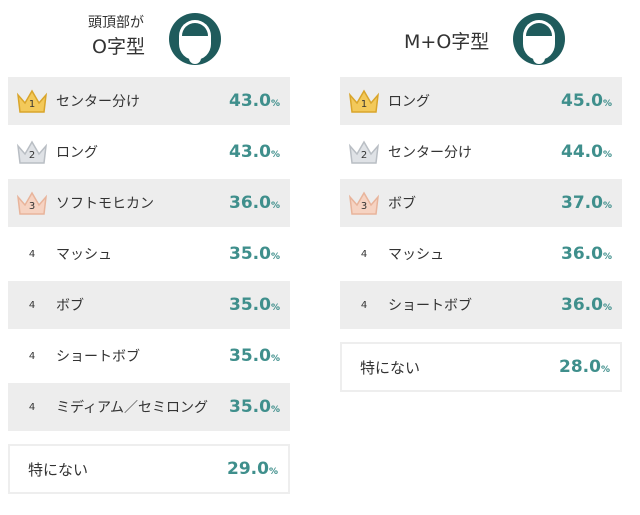  Describe the element at coordinates (447, 42) in the screenshot. I see `title: M+O字型` at that location.